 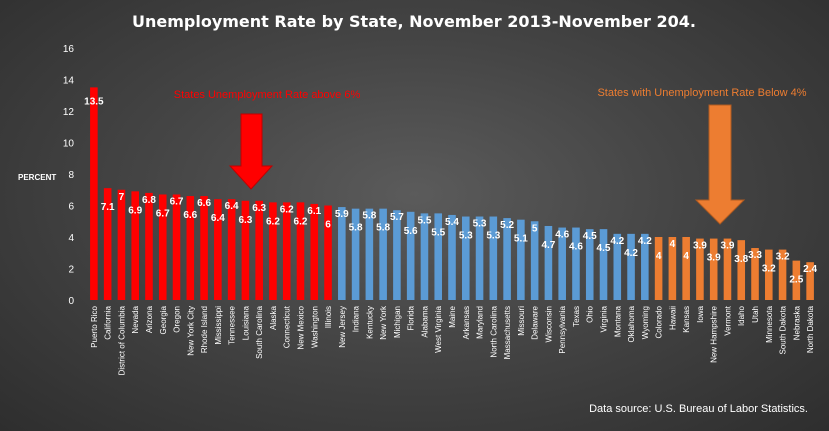 I want to click on value-label: 3.2, so click(x=769, y=269).